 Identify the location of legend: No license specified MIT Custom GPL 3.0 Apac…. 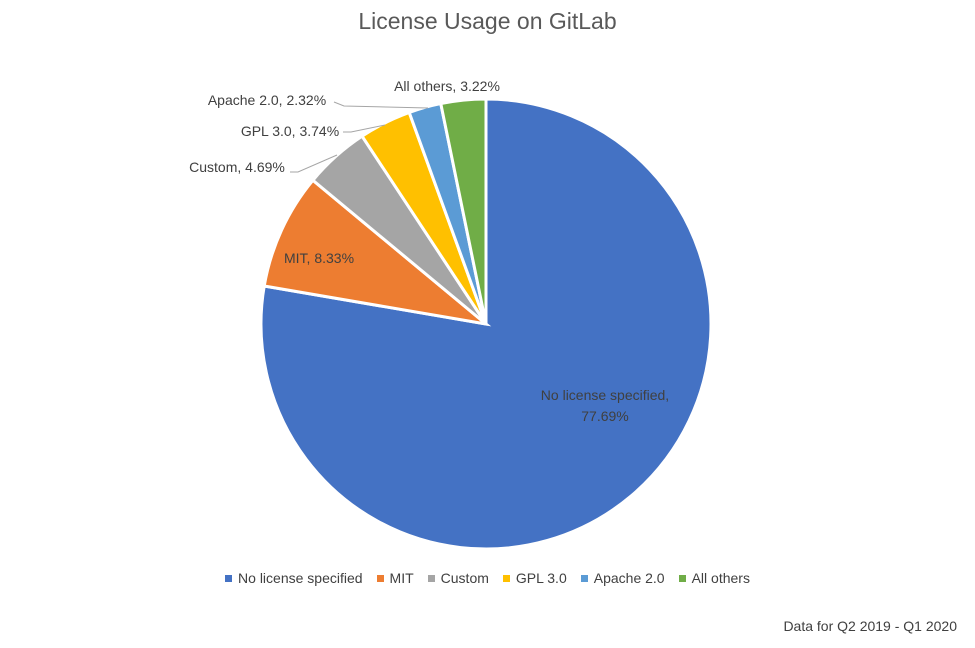
(487, 578).